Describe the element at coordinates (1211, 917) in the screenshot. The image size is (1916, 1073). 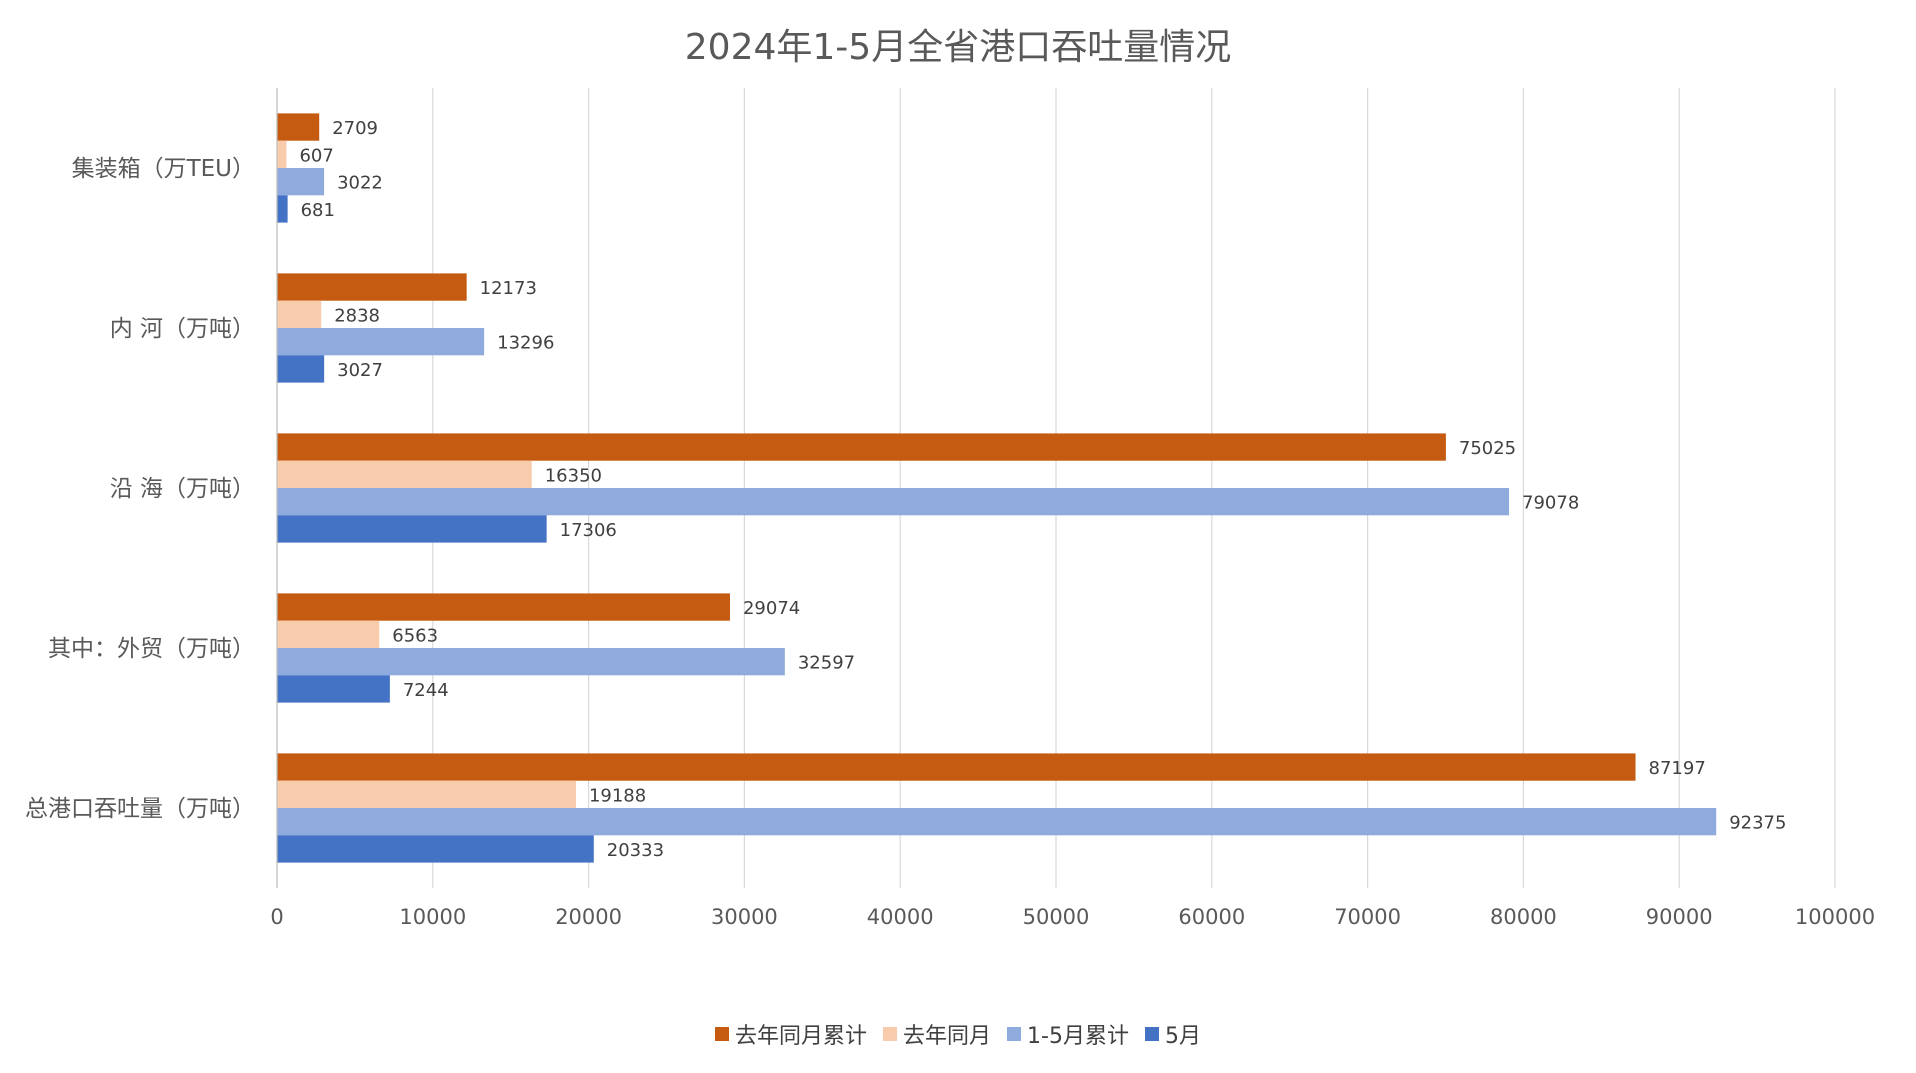
I see `x-tick-label: 60000` at that location.